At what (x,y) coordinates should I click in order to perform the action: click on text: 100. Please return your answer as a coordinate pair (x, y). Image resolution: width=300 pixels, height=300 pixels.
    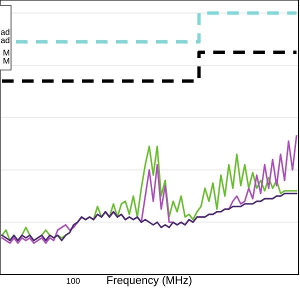
    Looking at the image, I should click on (73, 281).